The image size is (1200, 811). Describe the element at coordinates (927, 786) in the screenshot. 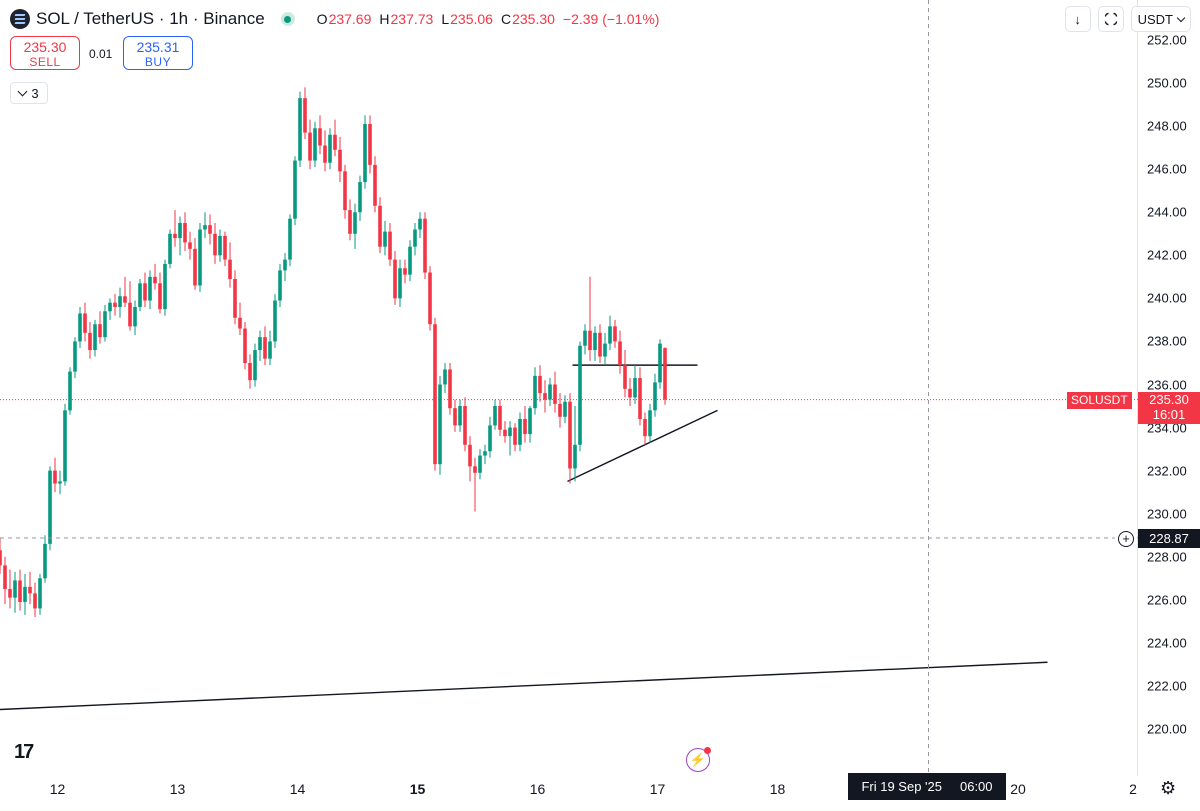

I see `crosshair-time-tag: Fri 19 Sep '25 06:00` at that location.